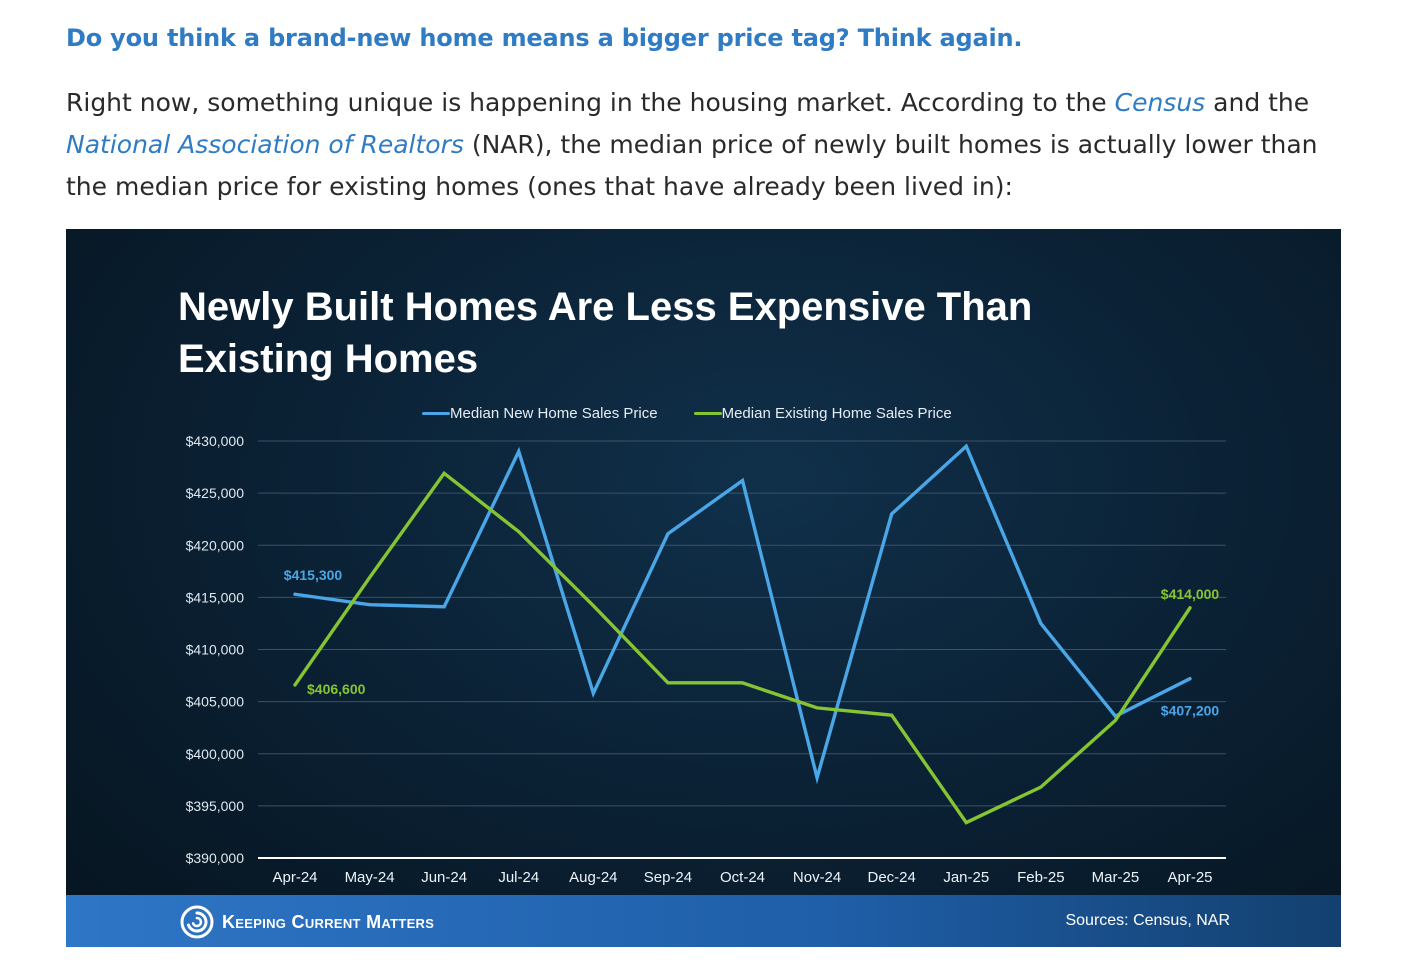 This screenshot has width=1416, height=964. I want to click on brand: Keeping Current Matters, so click(307, 922).